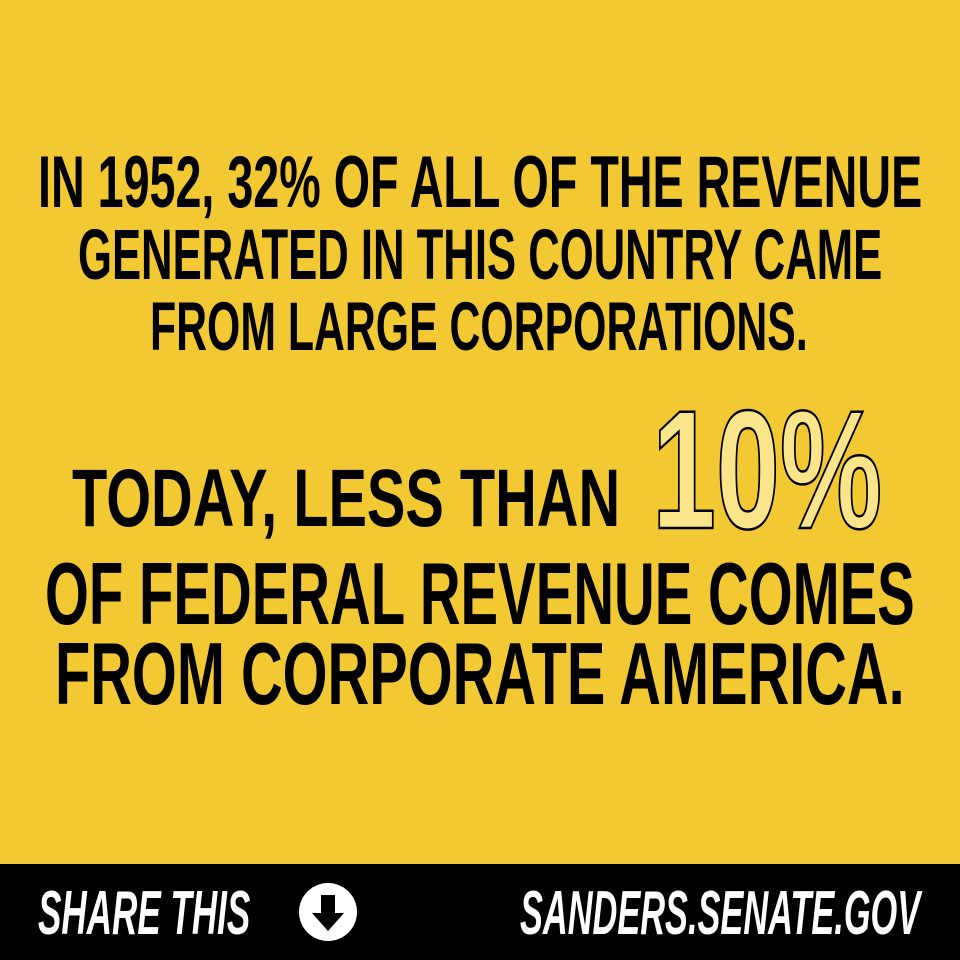 This screenshot has width=960, height=960. Describe the element at coordinates (479, 326) in the screenshot. I see `headline-line-3: FROM LARGE CORPORATIONS.` at that location.